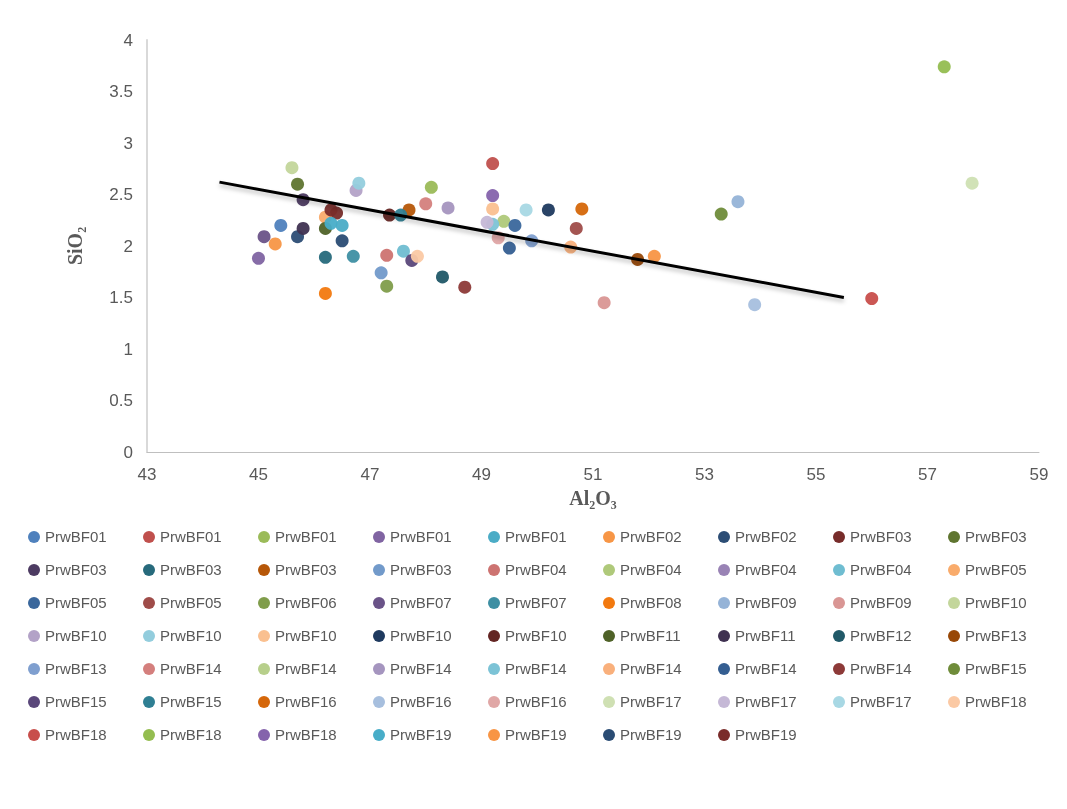  Describe the element at coordinates (121, 194) in the screenshot. I see `y-tick-label: 2.5` at that location.